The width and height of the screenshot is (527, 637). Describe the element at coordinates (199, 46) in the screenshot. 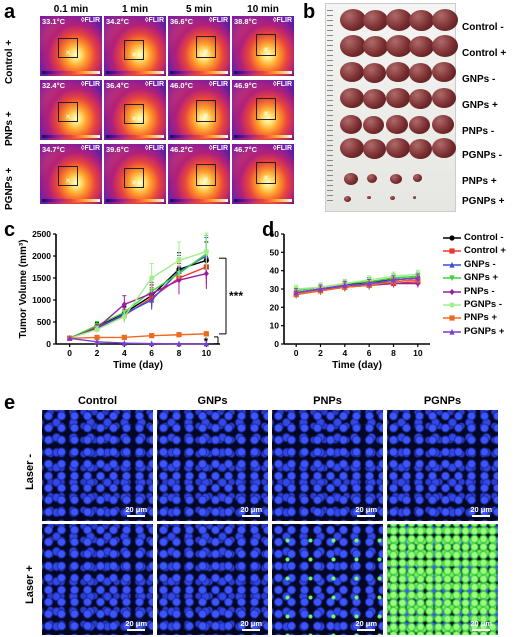

I see `thermal-image: 36.6°C ◊FLIR ✕` at that location.